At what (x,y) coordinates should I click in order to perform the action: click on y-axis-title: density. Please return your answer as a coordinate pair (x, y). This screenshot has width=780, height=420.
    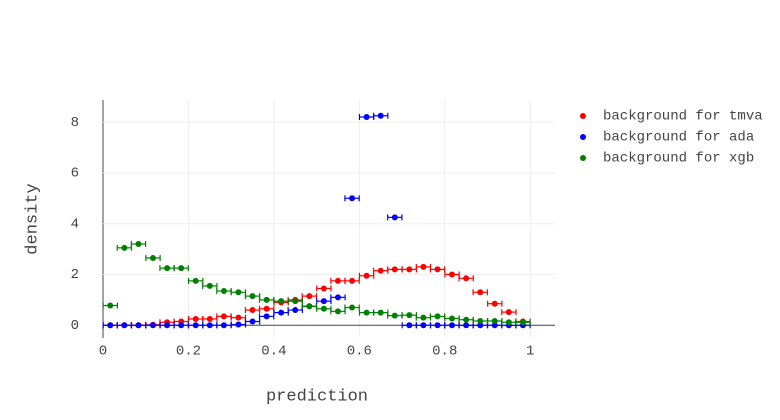
    Looking at the image, I should click on (32, 218).